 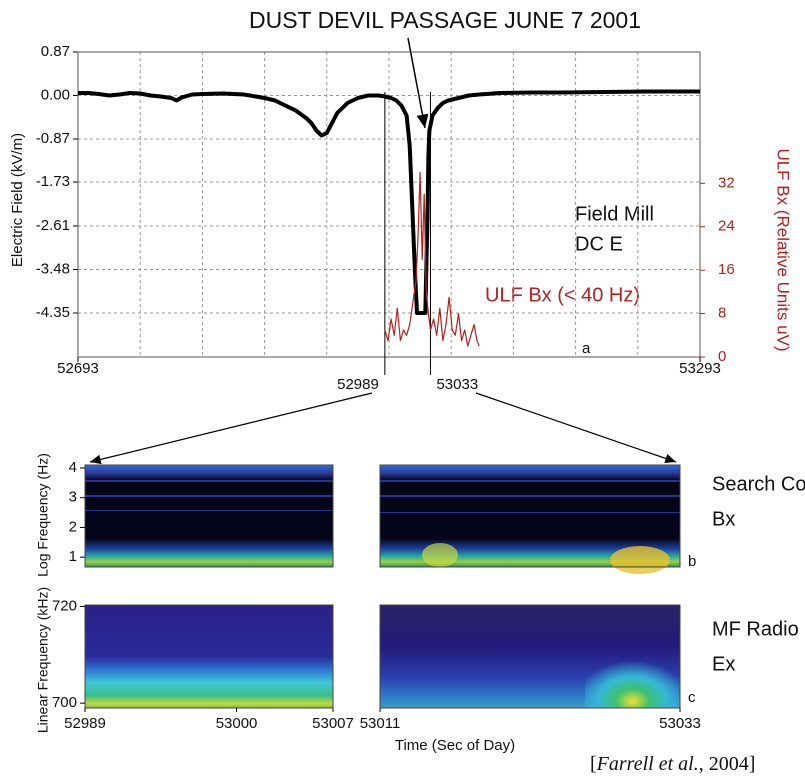 I want to click on citation-authors: Farrell et al., so click(x=647, y=764).